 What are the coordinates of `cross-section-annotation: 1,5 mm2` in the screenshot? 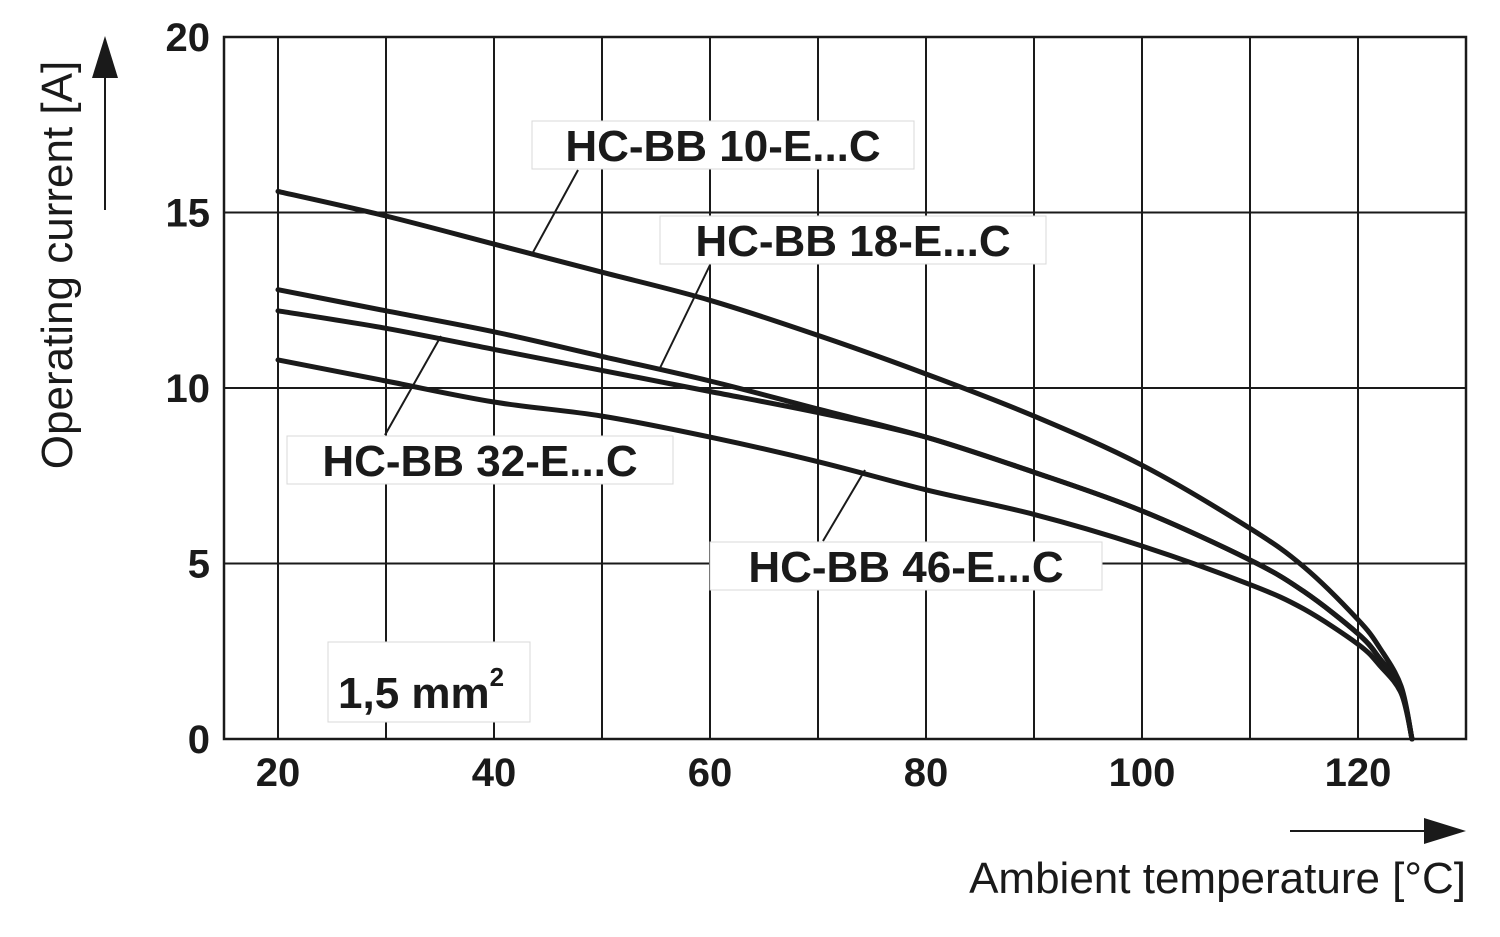 It's located at (429, 682).